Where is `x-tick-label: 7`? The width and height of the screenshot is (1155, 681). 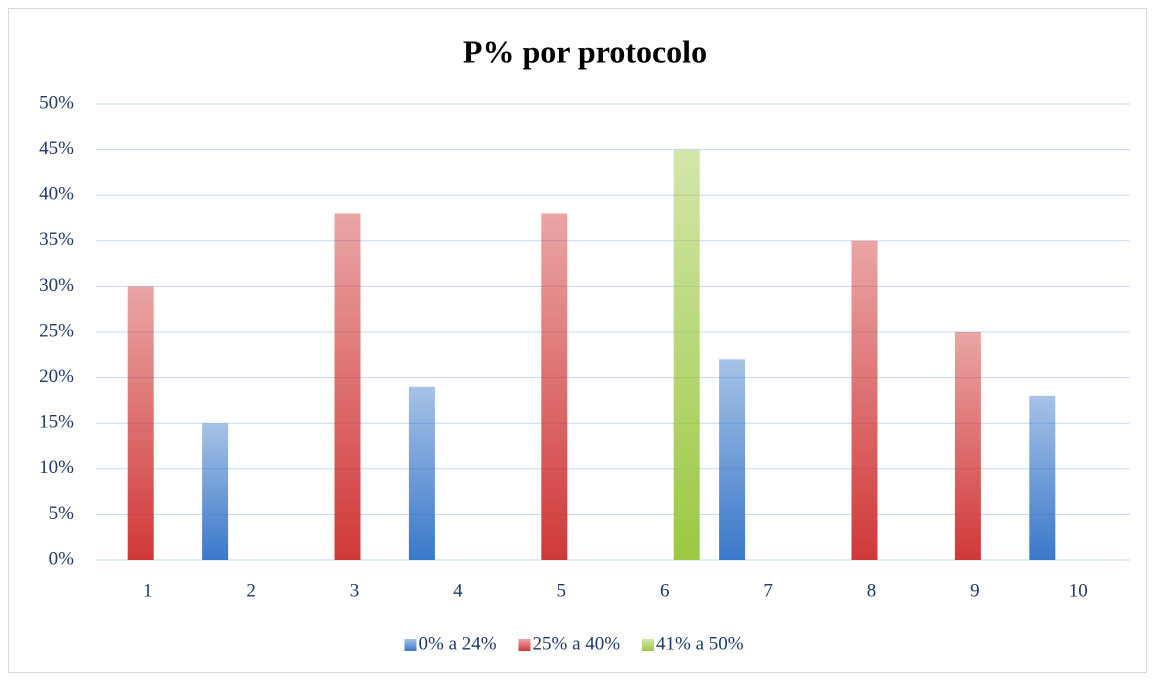
x-tick-label: 7 is located at coordinates (768, 590).